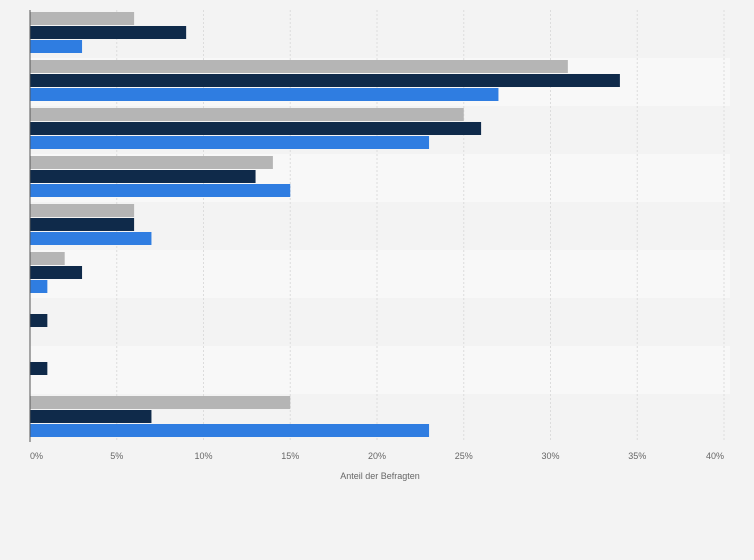 The height and width of the screenshot is (560, 754). Describe the element at coordinates (715, 456) in the screenshot. I see `x-tick-label: 40%` at that location.